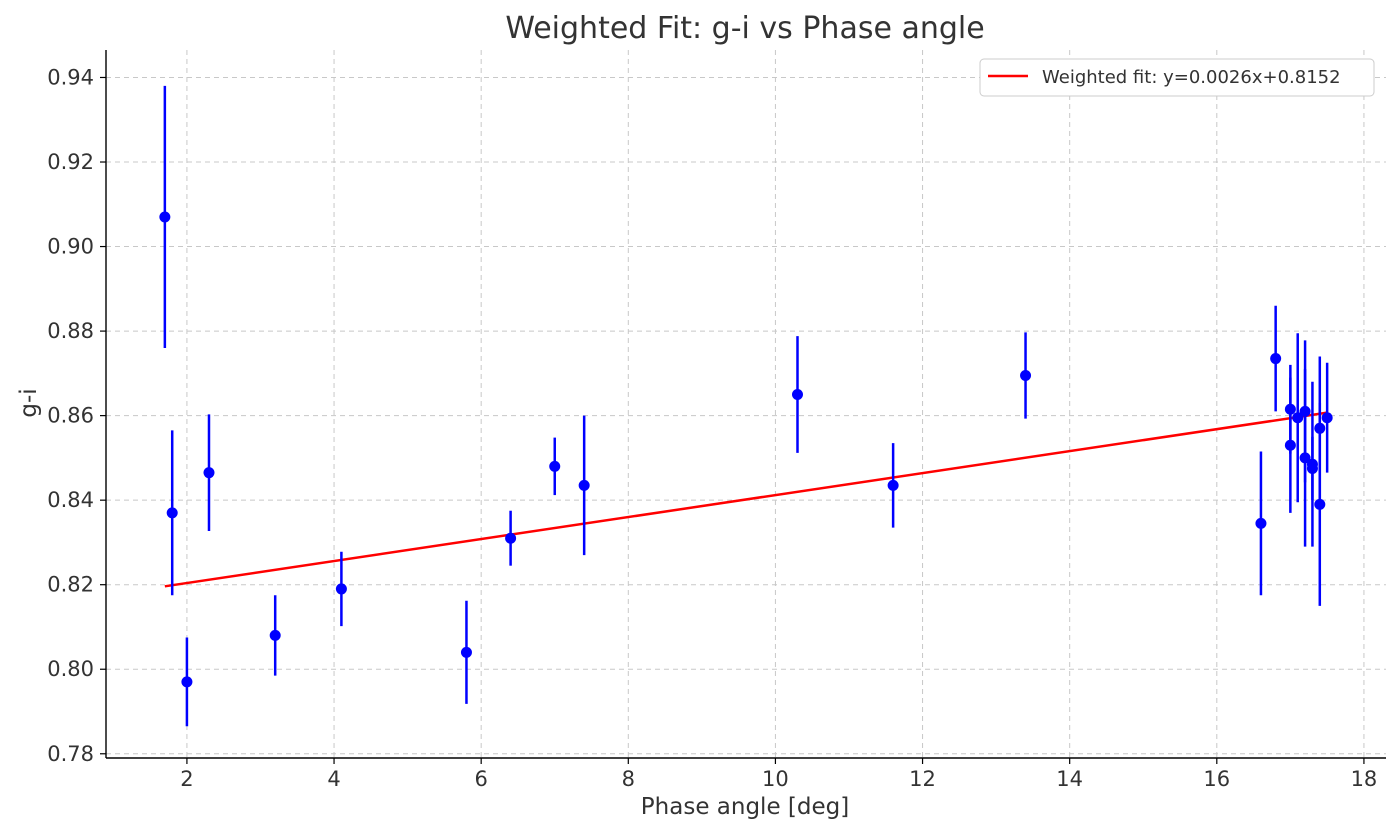 Image resolution: width=1400 pixels, height=834 pixels. What do you see at coordinates (628, 779) in the screenshot?
I see `x-tick-label: 8` at bounding box center [628, 779].